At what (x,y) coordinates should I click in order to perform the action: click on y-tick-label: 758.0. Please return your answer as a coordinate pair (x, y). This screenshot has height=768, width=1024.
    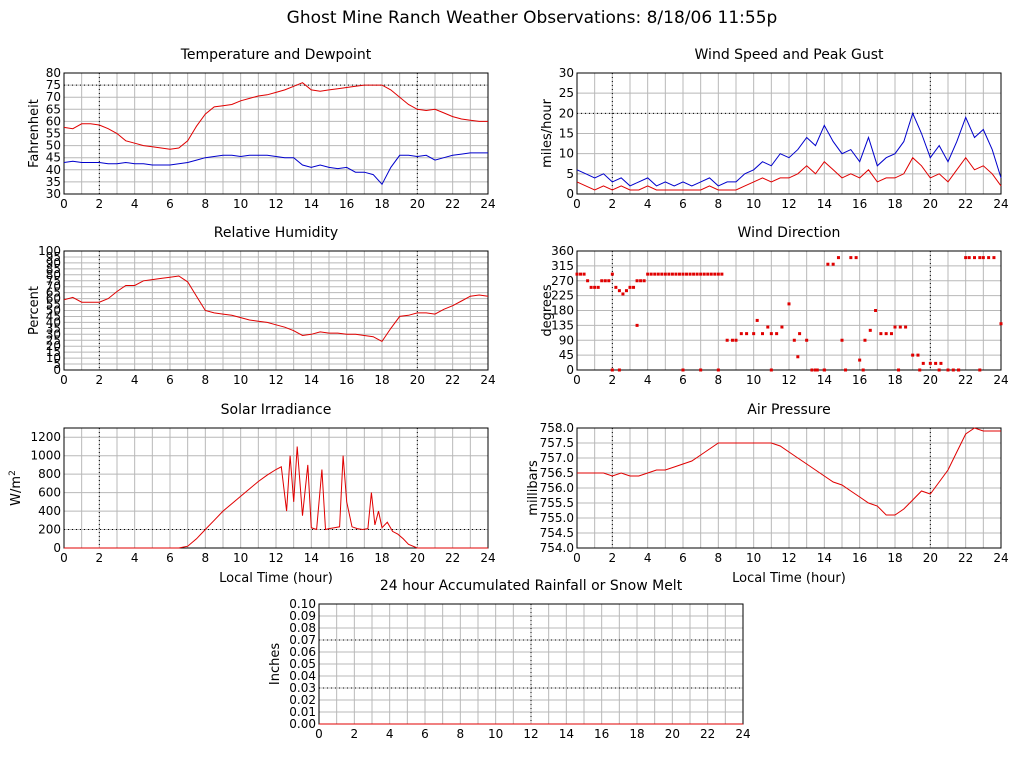
    Looking at the image, I should click on (557, 428).